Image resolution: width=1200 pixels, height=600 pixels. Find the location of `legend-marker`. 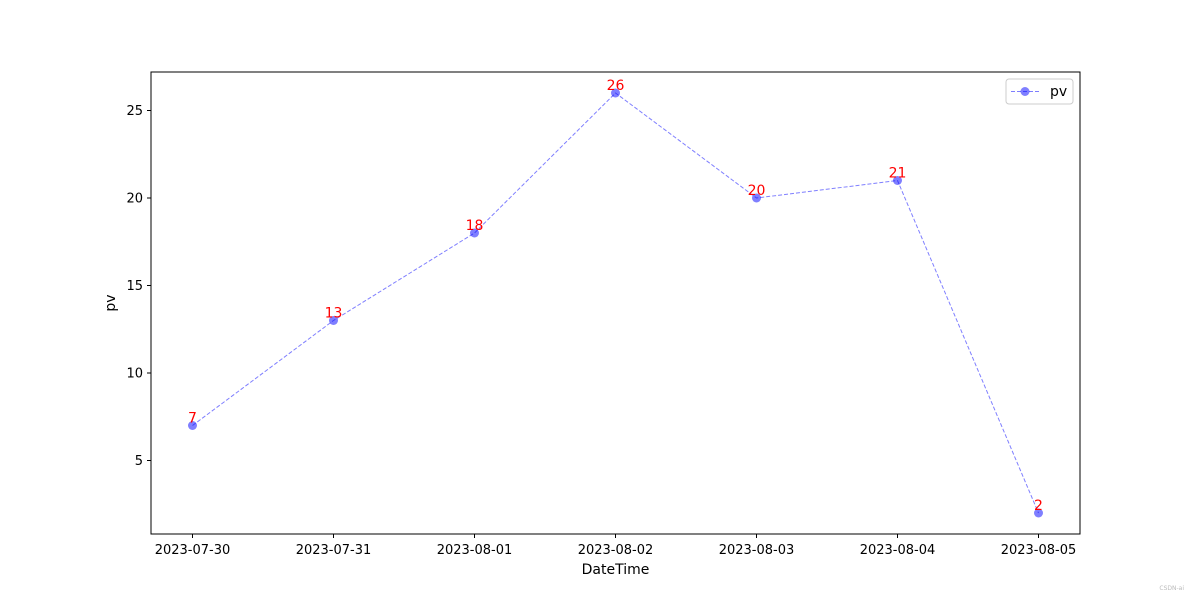

legend-marker is located at coordinates (1025, 91).